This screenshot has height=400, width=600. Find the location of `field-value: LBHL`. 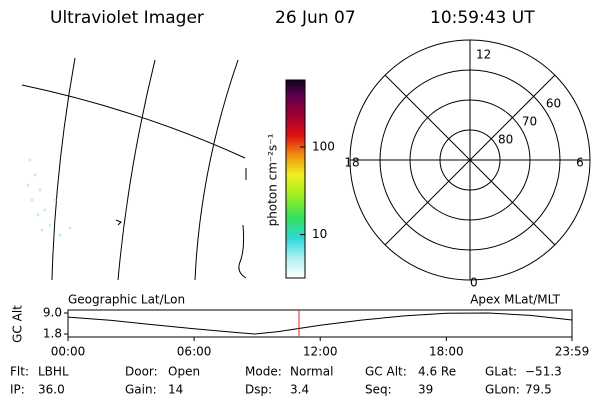

field-value: LBHL is located at coordinates (53, 372).